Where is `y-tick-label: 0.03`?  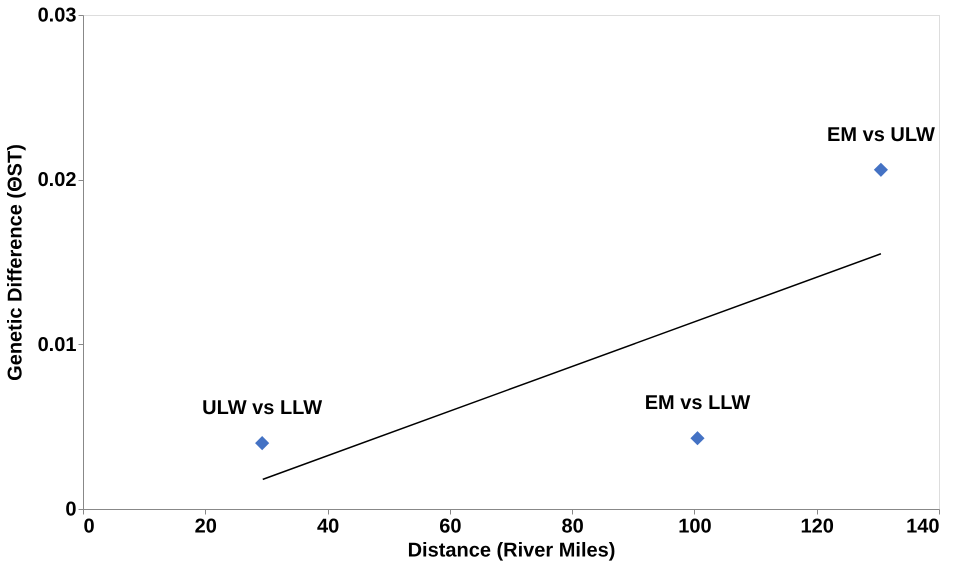 y-tick-label: 0.03 is located at coordinates (57, 15).